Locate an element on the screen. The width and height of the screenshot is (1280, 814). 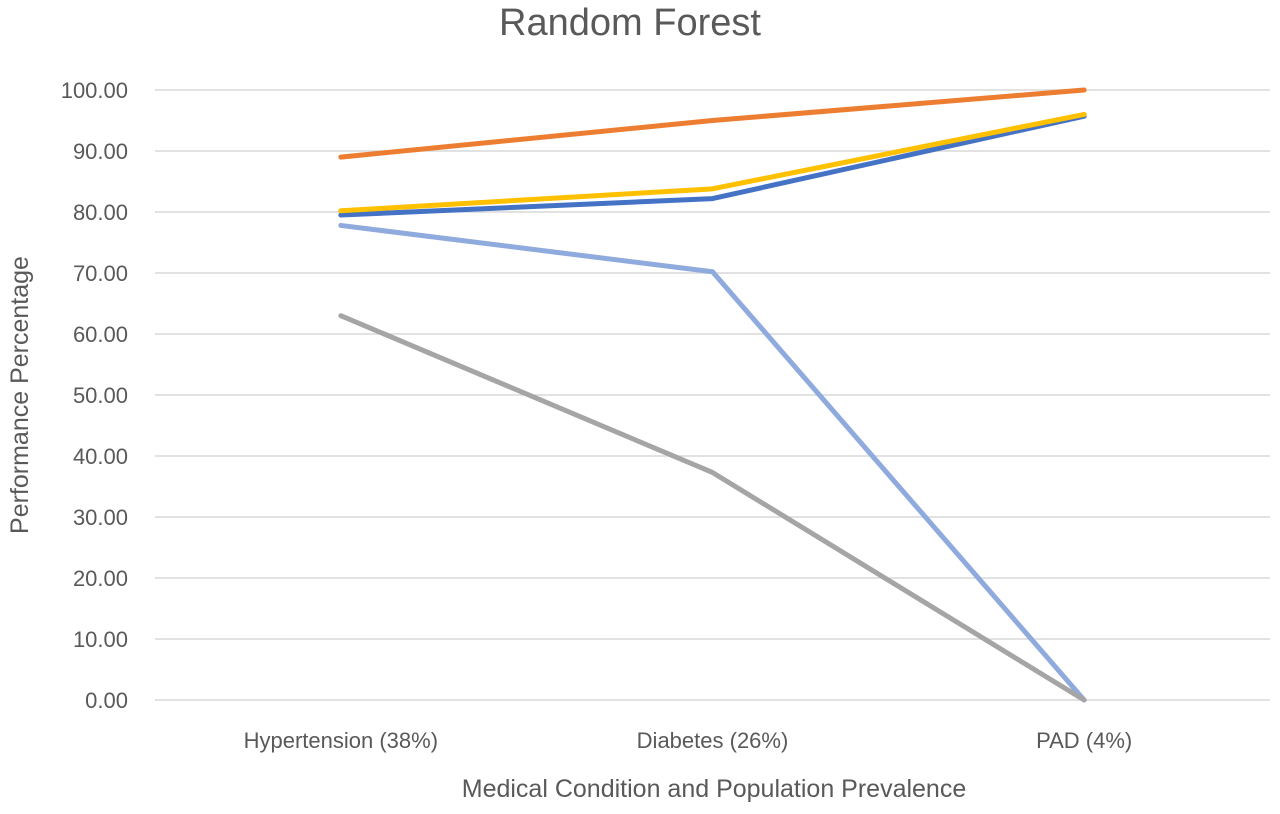
y-tick-label: 10.00 is located at coordinates (100, 639).